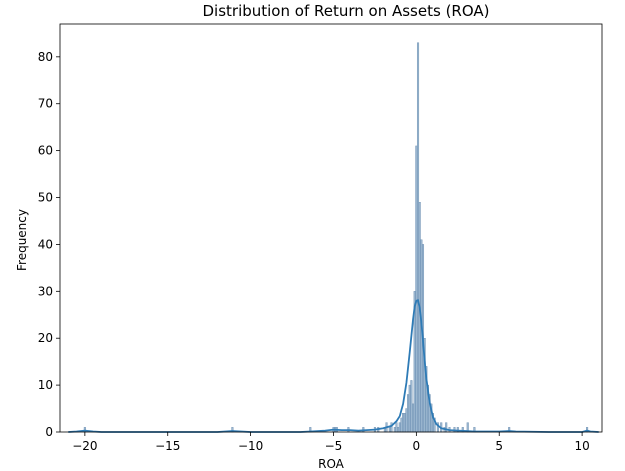 The image size is (625, 471). Describe the element at coordinates (45, 198) in the screenshot. I see `y-tick-label: 50` at that location.